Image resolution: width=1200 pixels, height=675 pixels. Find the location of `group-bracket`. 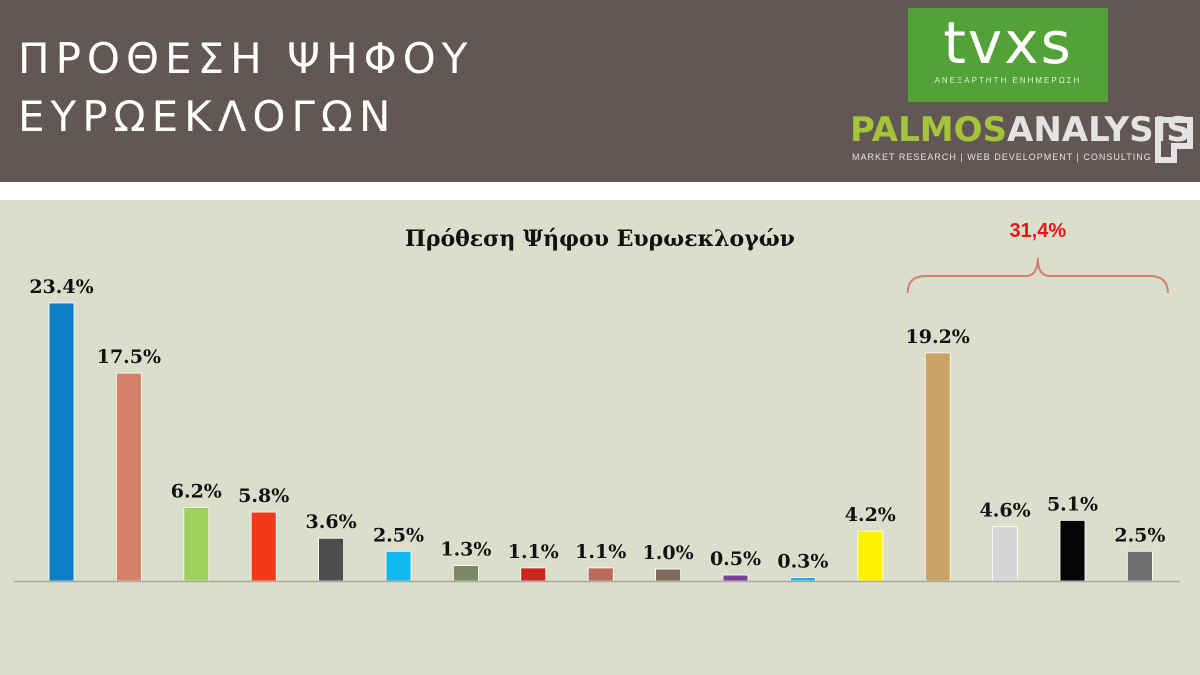

group-bracket is located at coordinates (1037, 275).